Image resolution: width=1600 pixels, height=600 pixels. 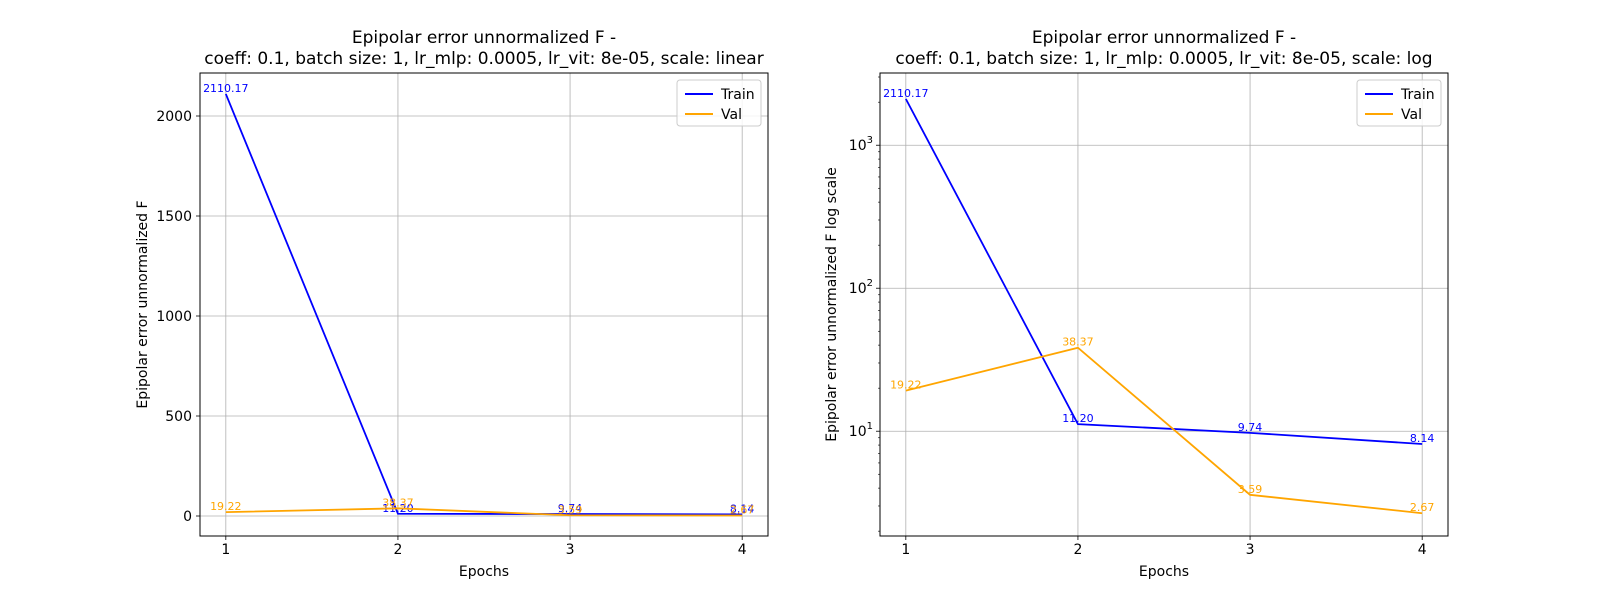 I want to click on y-tick-label: 500, so click(x=178, y=417).